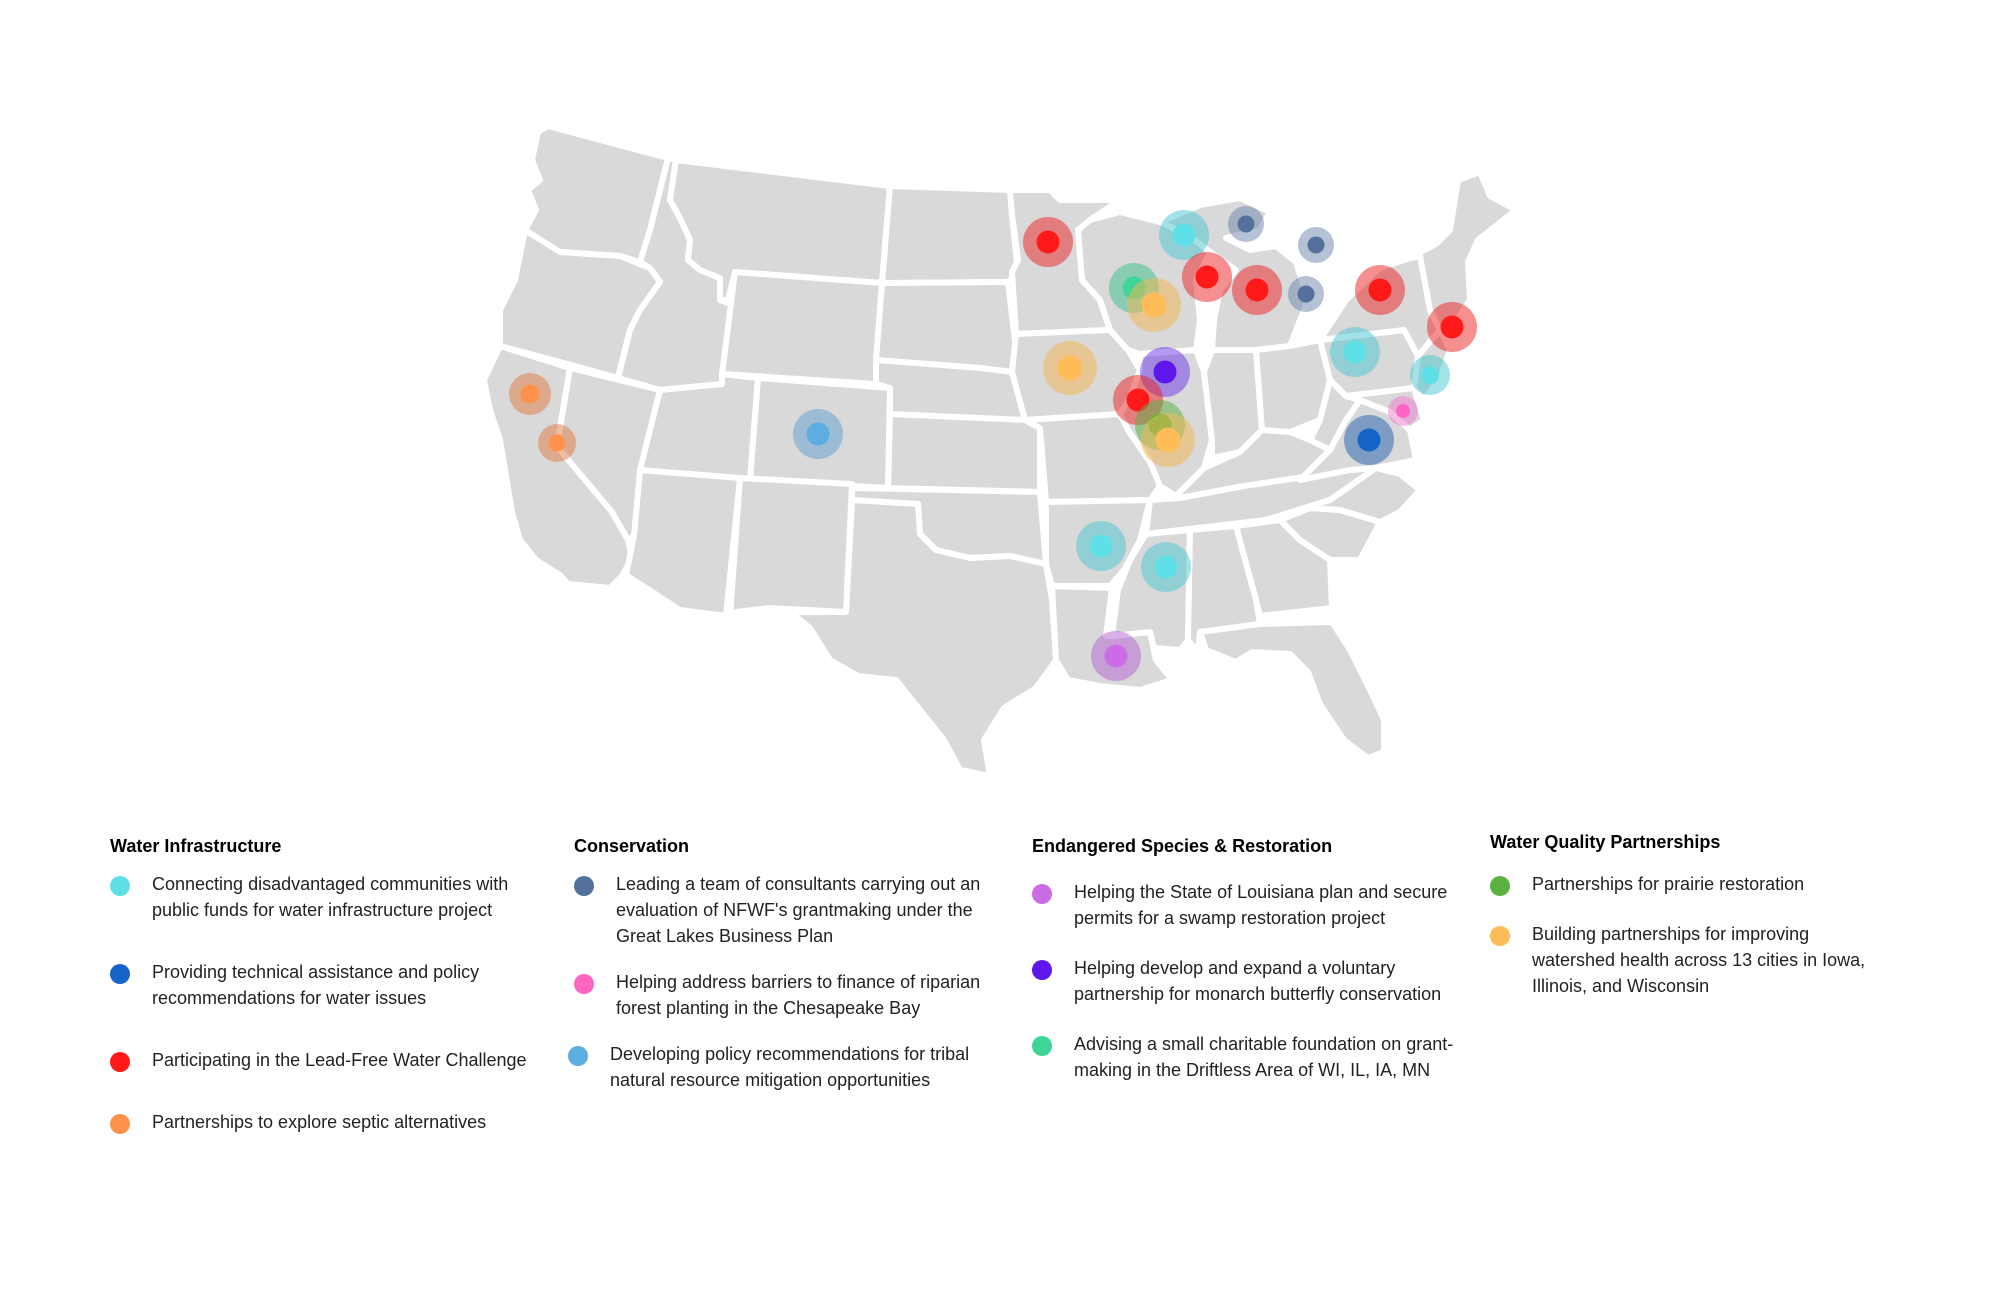  What do you see at coordinates (1042, 894) in the screenshot?
I see `legend-dot-swamp-icon` at bounding box center [1042, 894].